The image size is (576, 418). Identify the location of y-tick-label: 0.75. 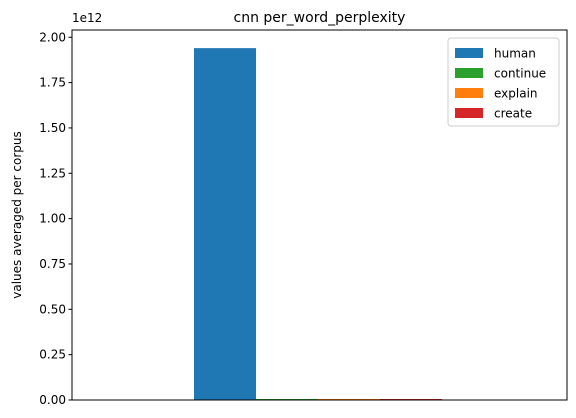
(52, 264).